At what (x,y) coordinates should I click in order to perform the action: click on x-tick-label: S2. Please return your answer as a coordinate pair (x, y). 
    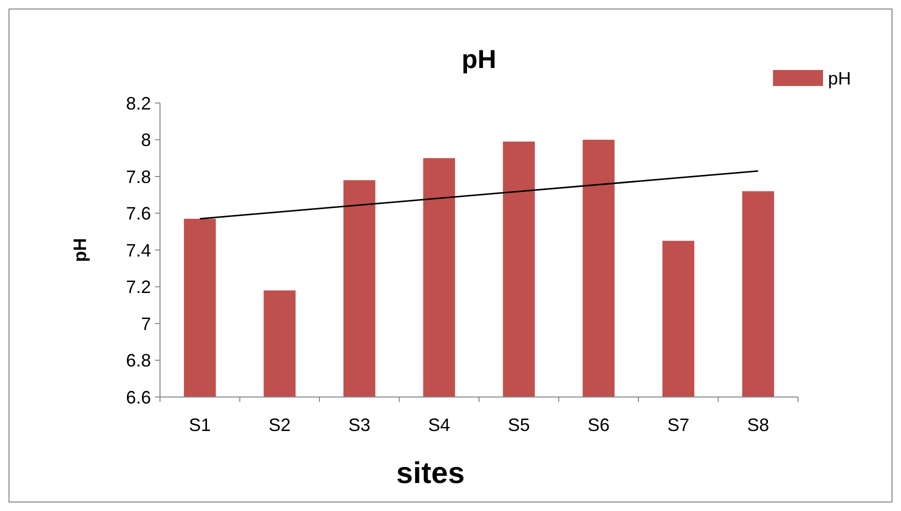
    Looking at the image, I should click on (279, 425).